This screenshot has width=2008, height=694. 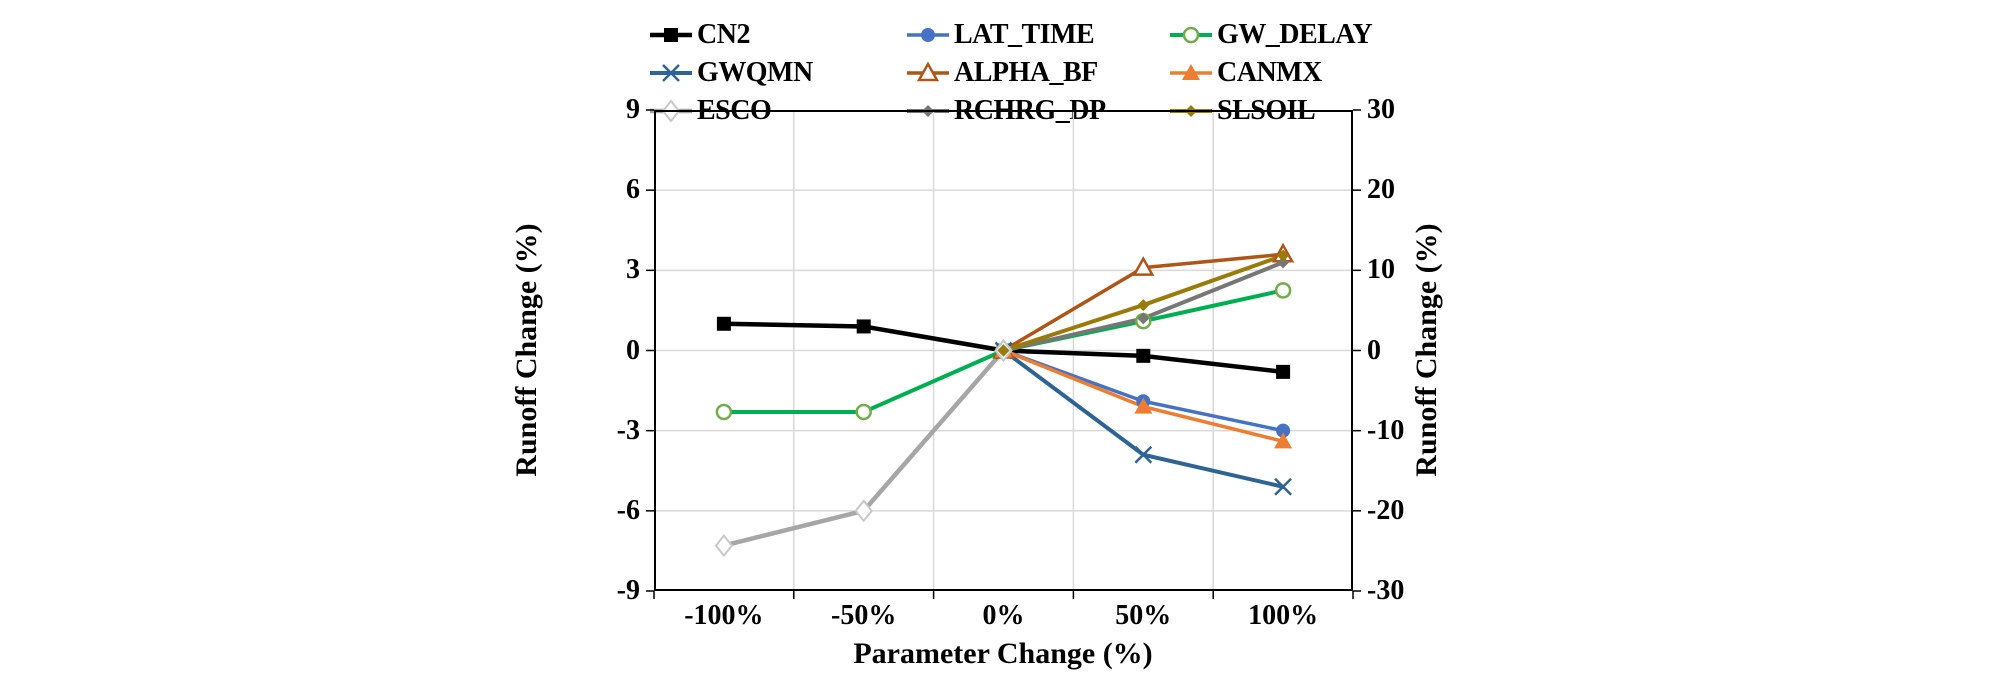 What do you see at coordinates (1426, 350) in the screenshot?
I see `right-axis-title: Runoff Change (%)` at bounding box center [1426, 350].